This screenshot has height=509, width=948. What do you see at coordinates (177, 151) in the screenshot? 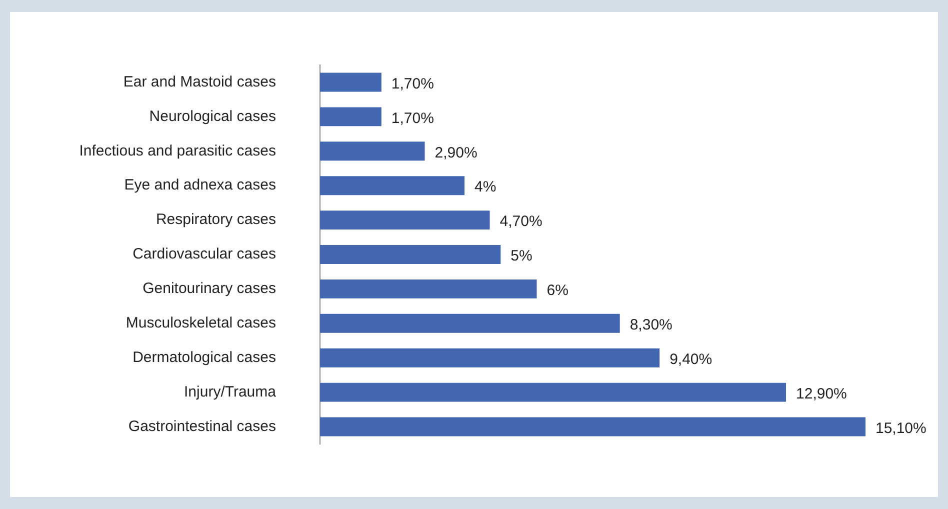
I see `y-tick-label: Infectious and parasitic cases` at bounding box center [177, 151].